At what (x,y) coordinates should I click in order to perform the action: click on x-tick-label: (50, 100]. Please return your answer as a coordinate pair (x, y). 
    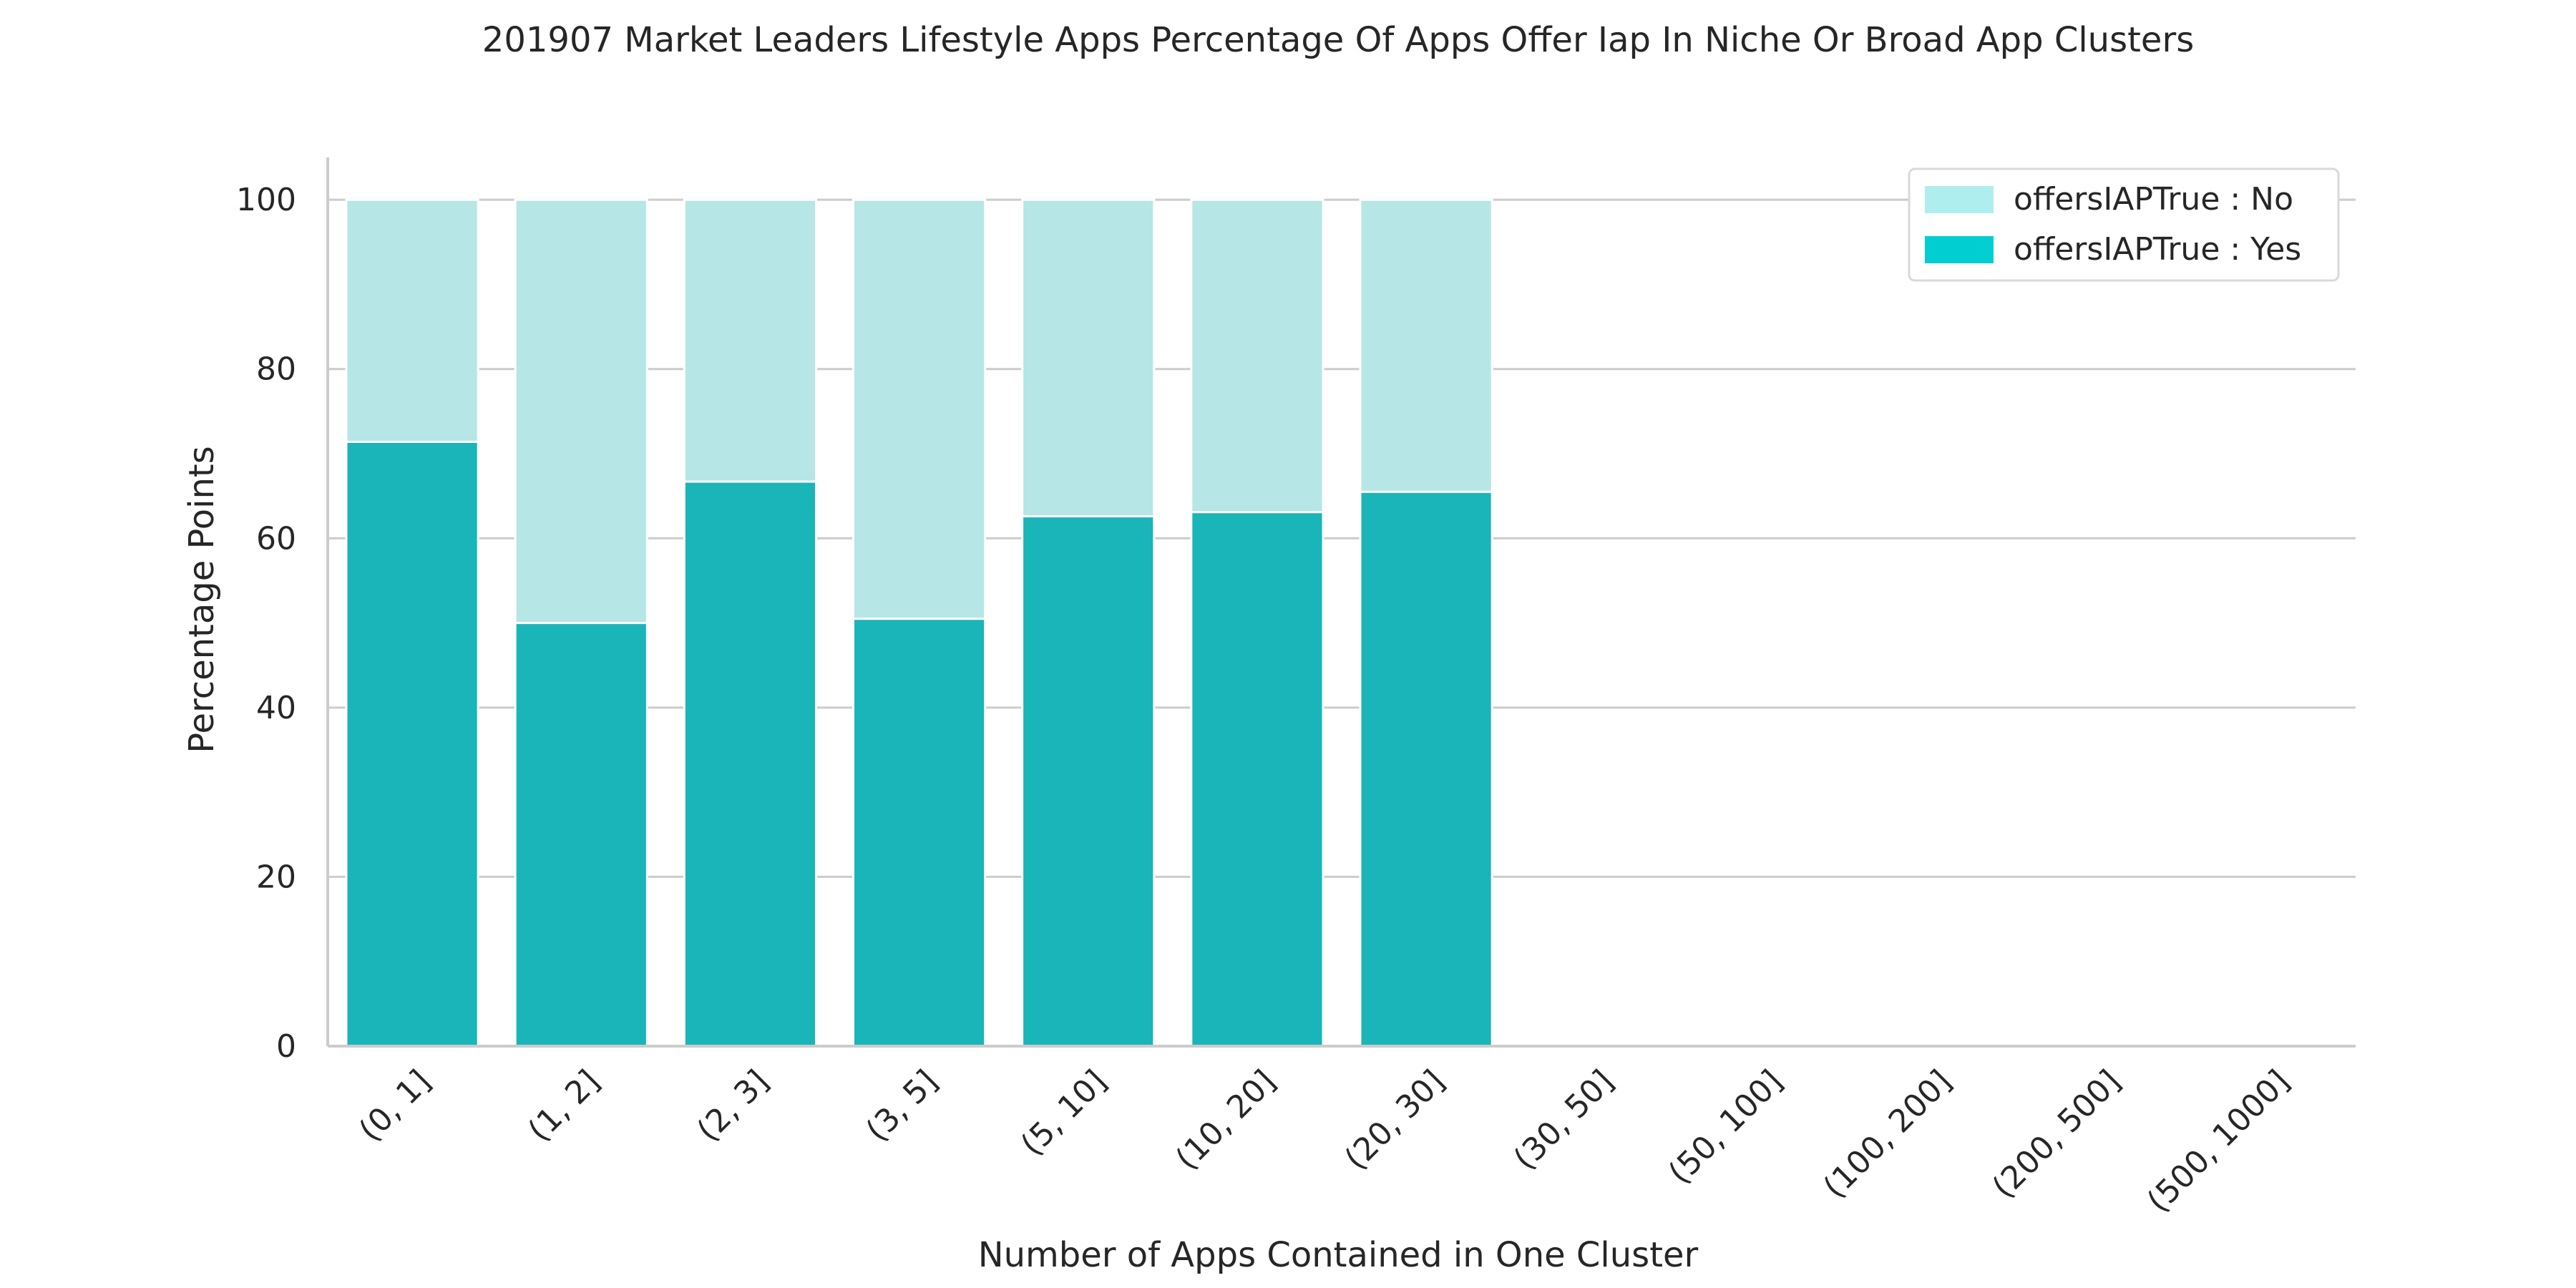
    Looking at the image, I should click on (1726, 1127).